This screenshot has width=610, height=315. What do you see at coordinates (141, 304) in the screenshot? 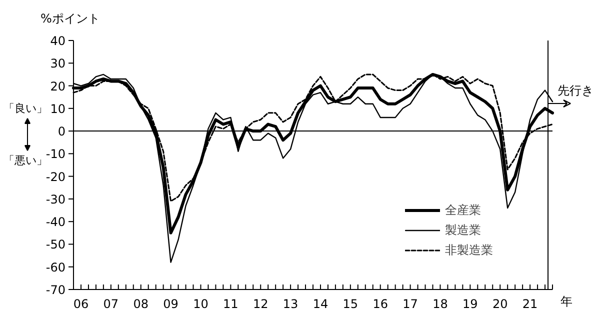
I see `x-tick-label: 08` at bounding box center [141, 304].